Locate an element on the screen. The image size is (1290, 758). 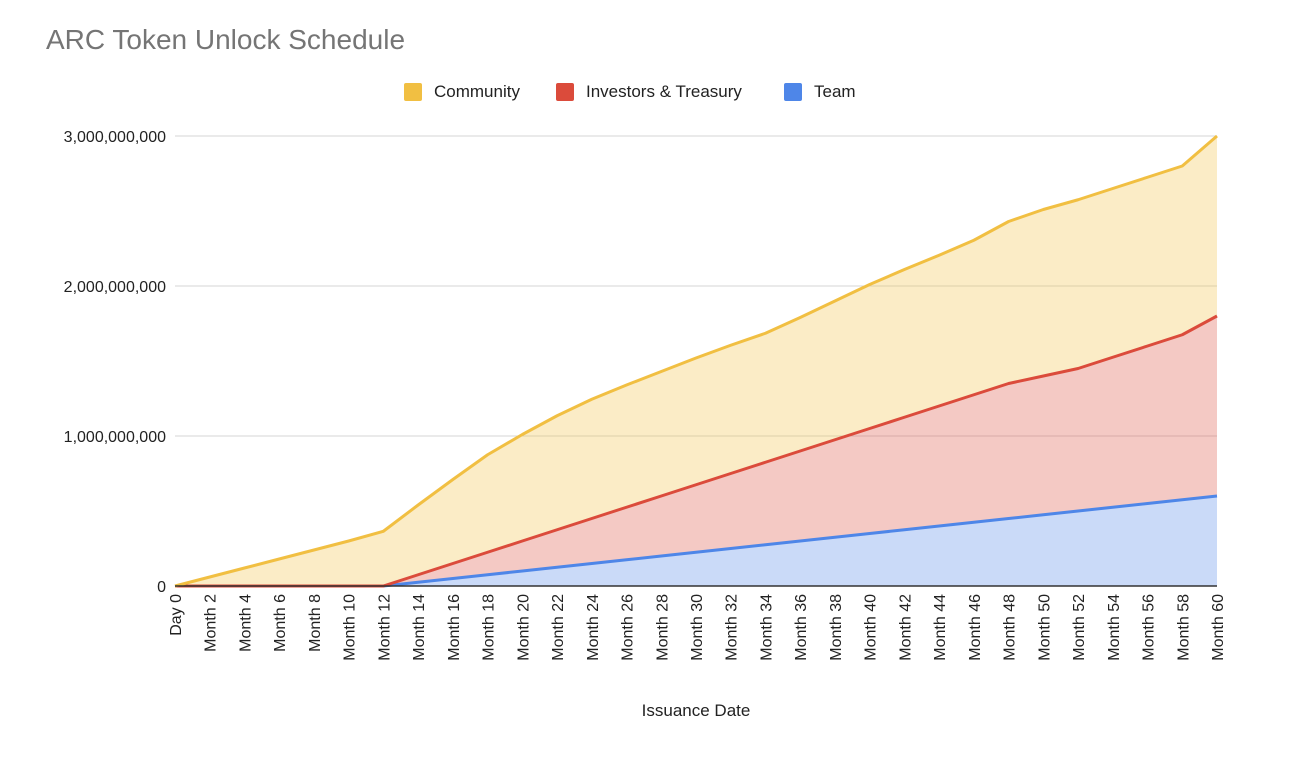
x-tick-label: Month 20 is located at coordinates (523, 627).